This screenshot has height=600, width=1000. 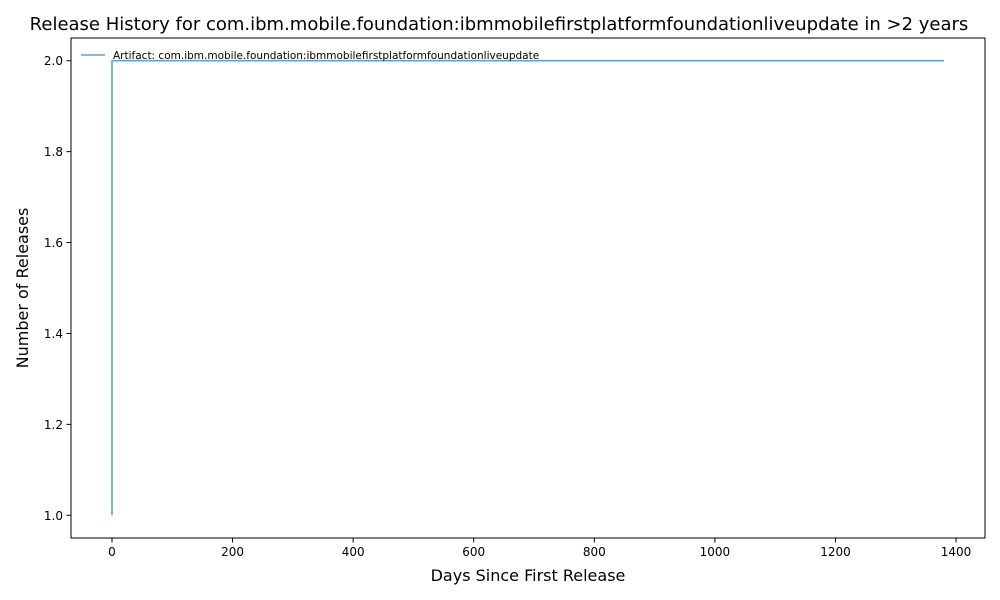 What do you see at coordinates (53, 243) in the screenshot?
I see `y-tick-label: 1.6` at bounding box center [53, 243].